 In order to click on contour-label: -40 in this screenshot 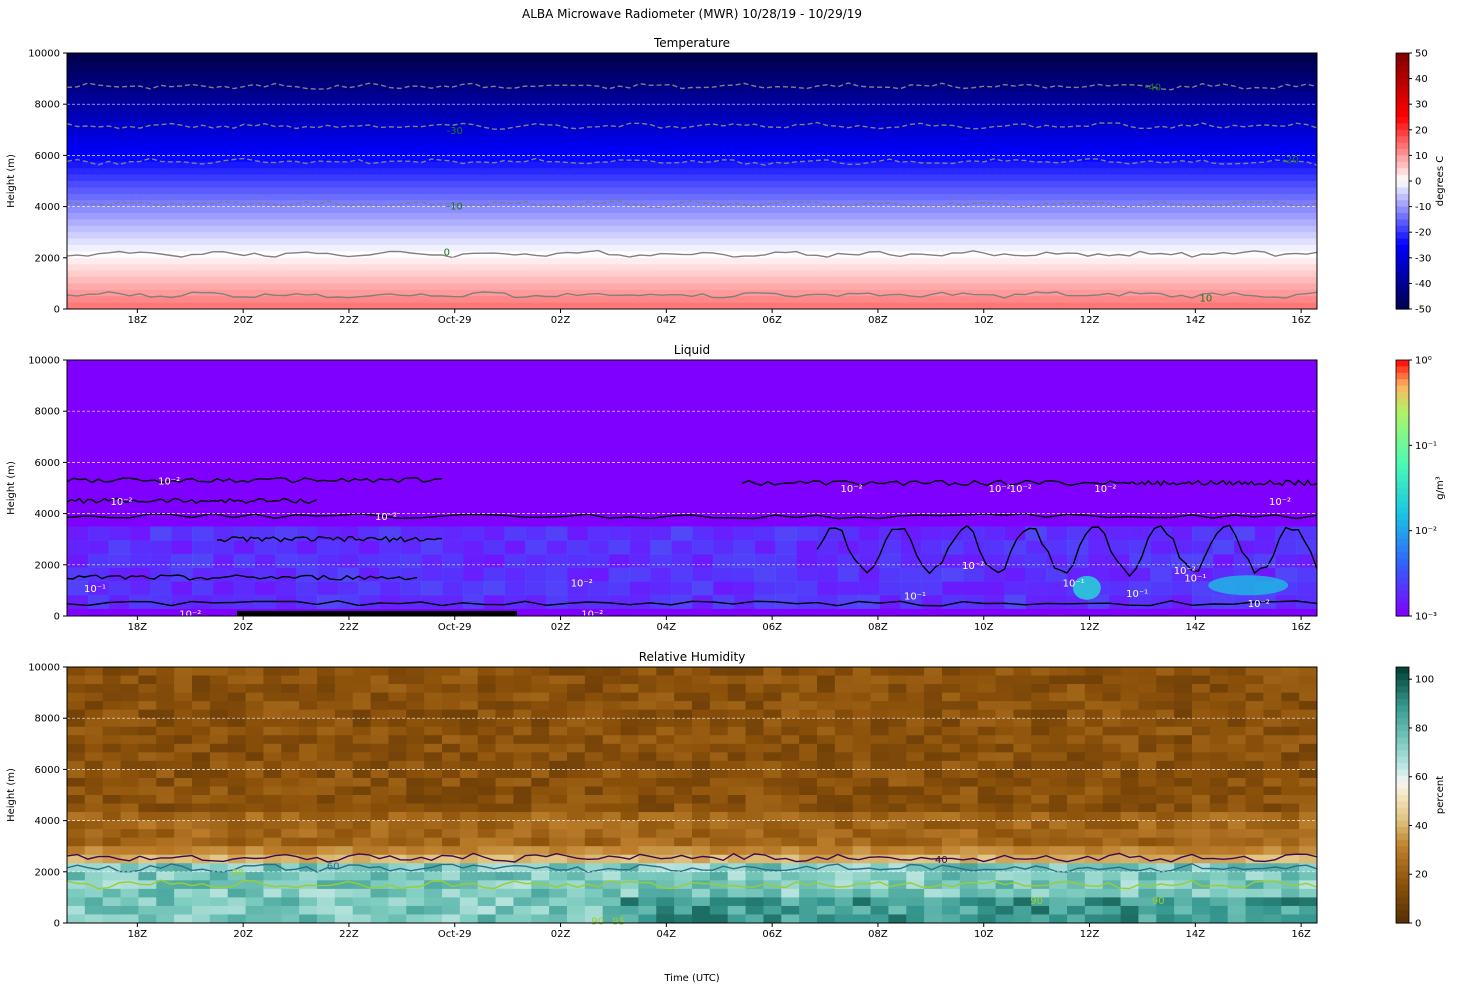, I will do `click(1153, 87)`.